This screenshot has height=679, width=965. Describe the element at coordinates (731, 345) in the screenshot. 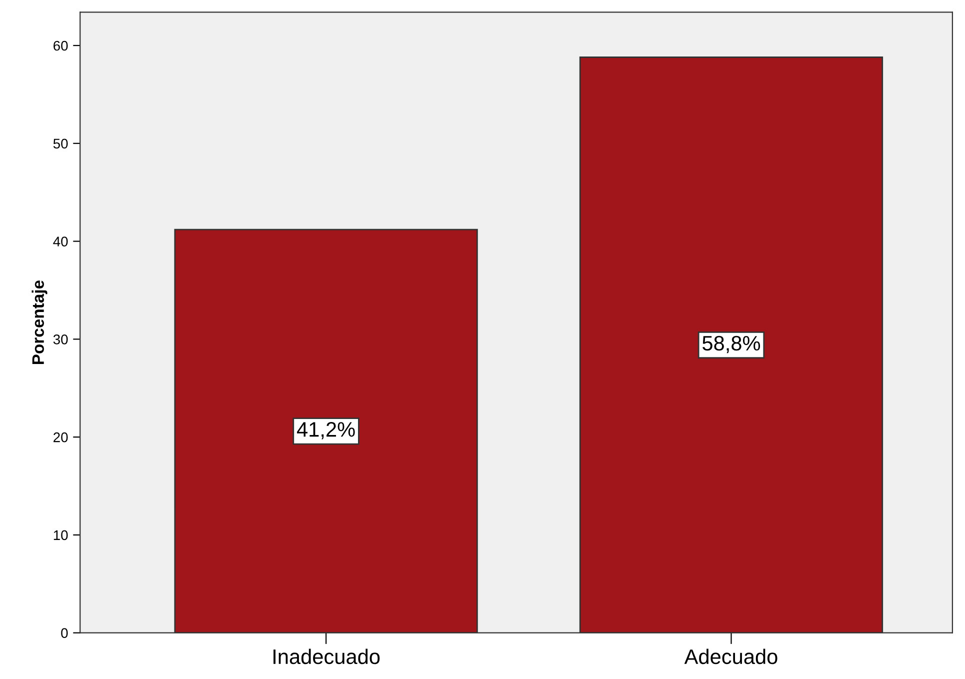

I see `data-label: 58,8%` at that location.